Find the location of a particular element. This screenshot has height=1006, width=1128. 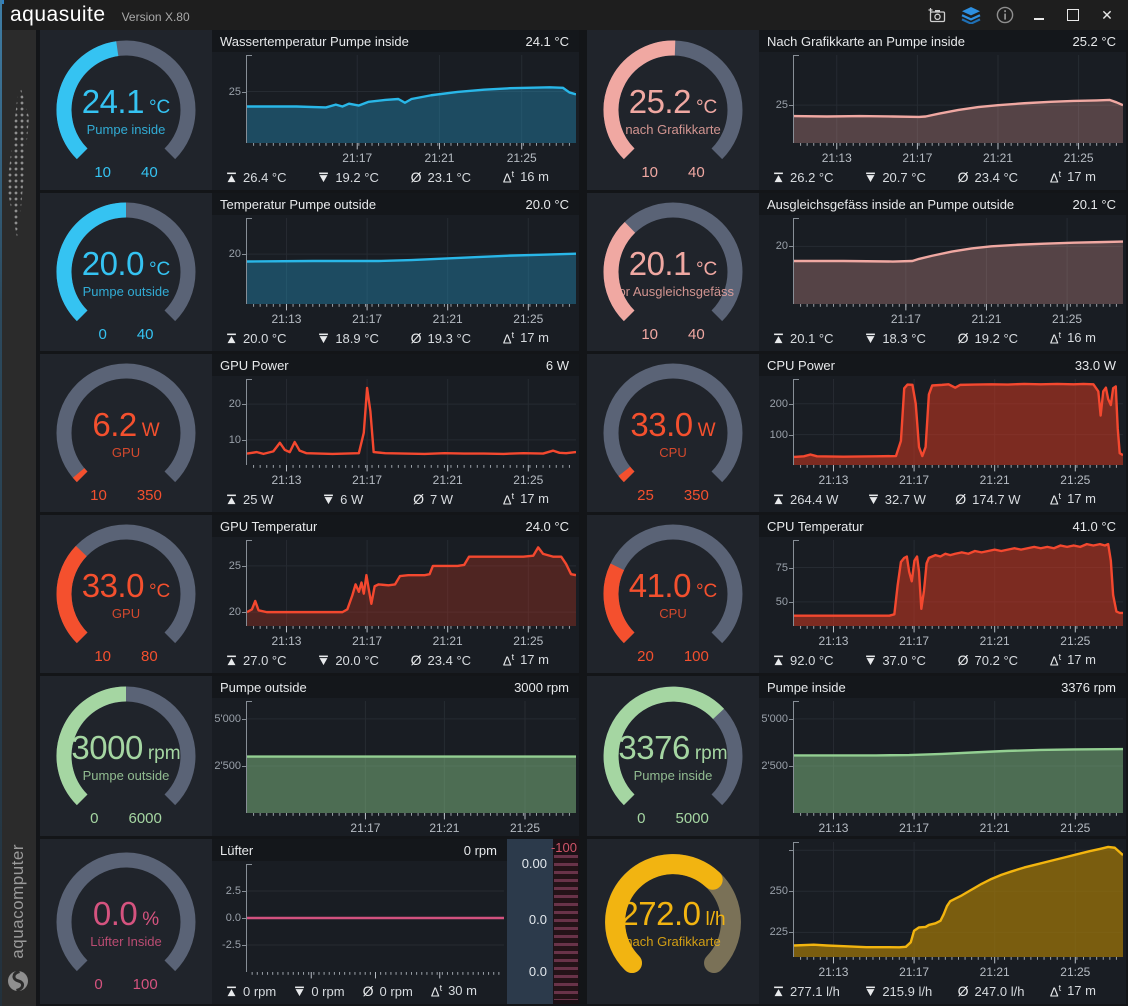

gauge-center-text: 20.1 °C vor Ausgleichsgefäss is located at coordinates (673, 272).